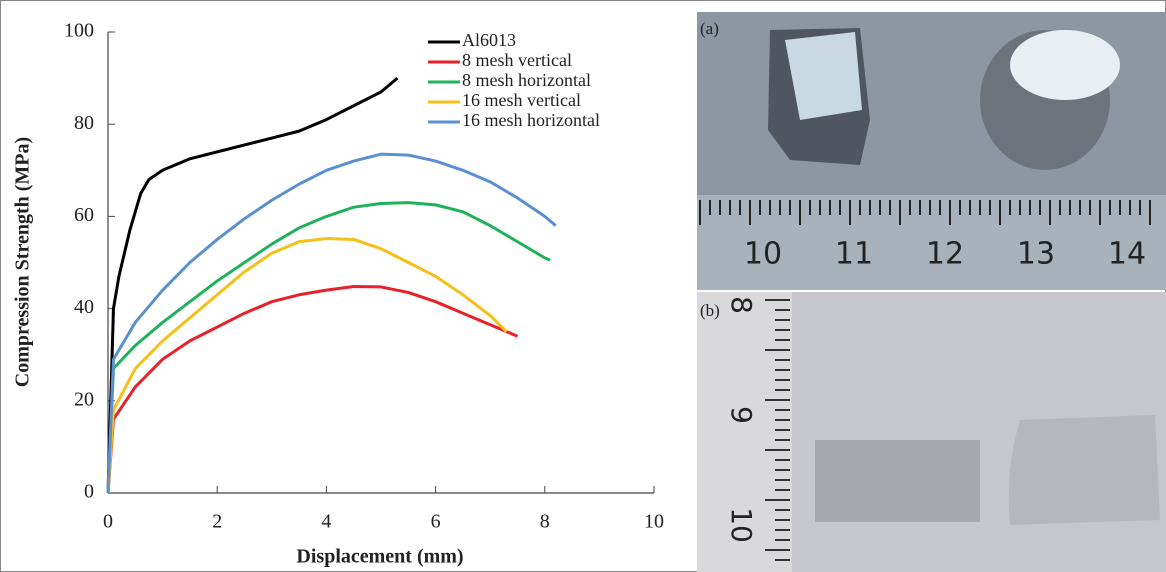 This screenshot has height=572, width=1166. What do you see at coordinates (854, 254) in the screenshot?
I see `ruler-label: 11` at bounding box center [854, 254].